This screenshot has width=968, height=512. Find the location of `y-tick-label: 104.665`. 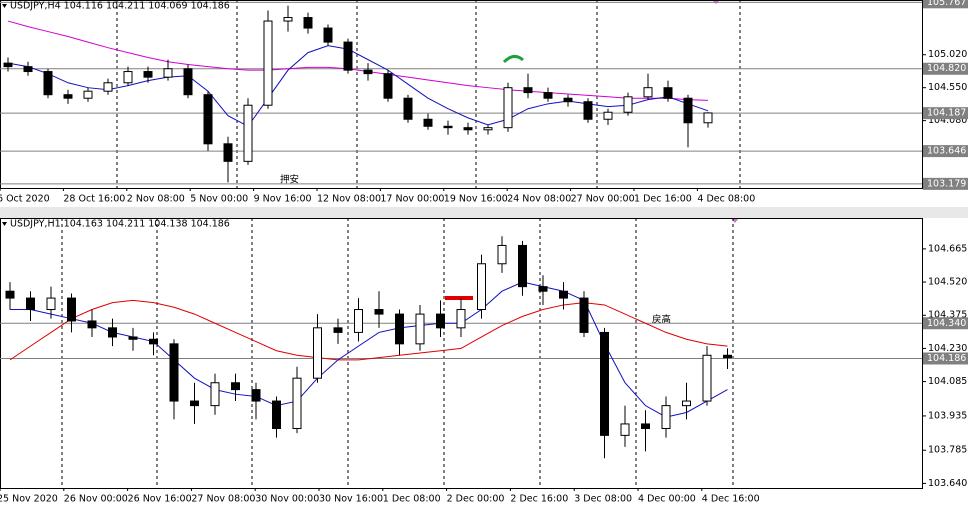

y-tick-label: 104.665 is located at coordinates (947, 248).